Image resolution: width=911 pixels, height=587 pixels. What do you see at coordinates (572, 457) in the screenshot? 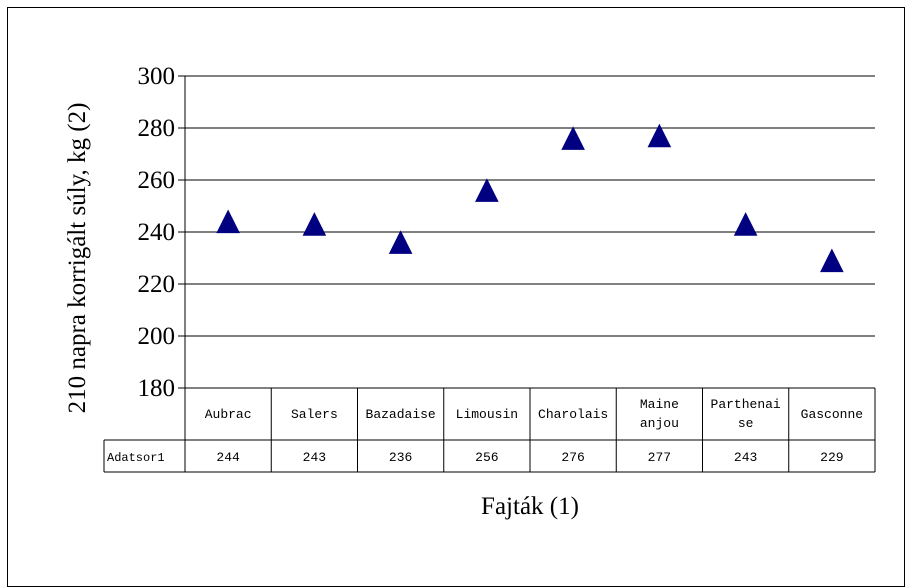
I see `table-value: 276` at bounding box center [572, 457].